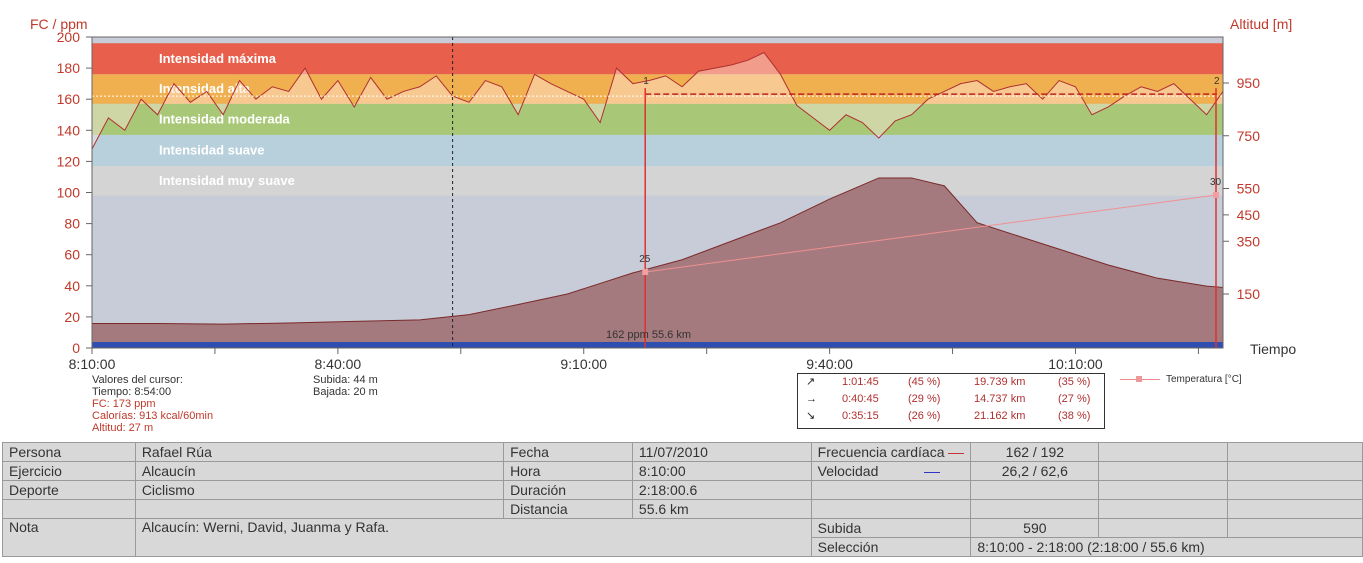 The height and width of the screenshot is (563, 1363). I want to click on stats-row-down: ↘ 0:35:15 (26 %) 21.162 km (38 %), so click(951, 416).